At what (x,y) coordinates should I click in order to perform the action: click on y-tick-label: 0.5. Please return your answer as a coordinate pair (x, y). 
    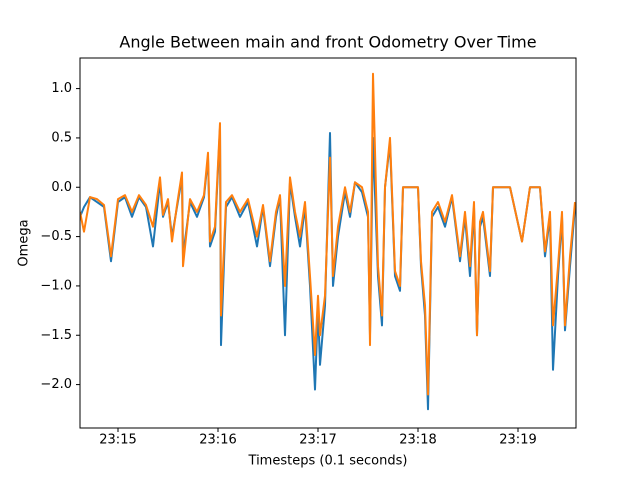
    Looking at the image, I should click on (61, 137).